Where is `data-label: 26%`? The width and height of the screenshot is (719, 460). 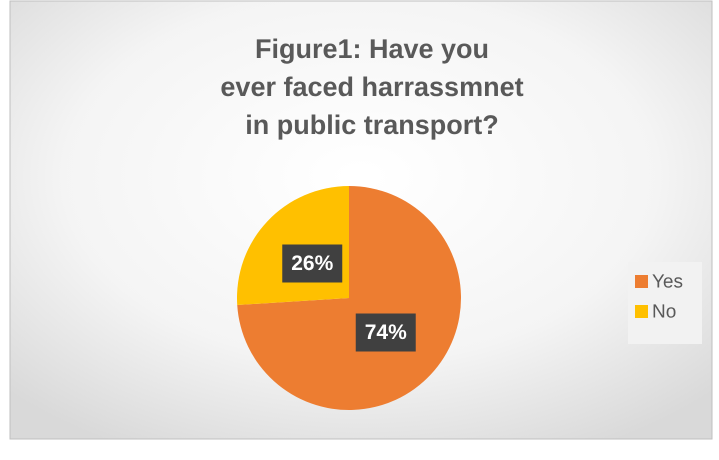 data-label: 26% is located at coordinates (312, 263).